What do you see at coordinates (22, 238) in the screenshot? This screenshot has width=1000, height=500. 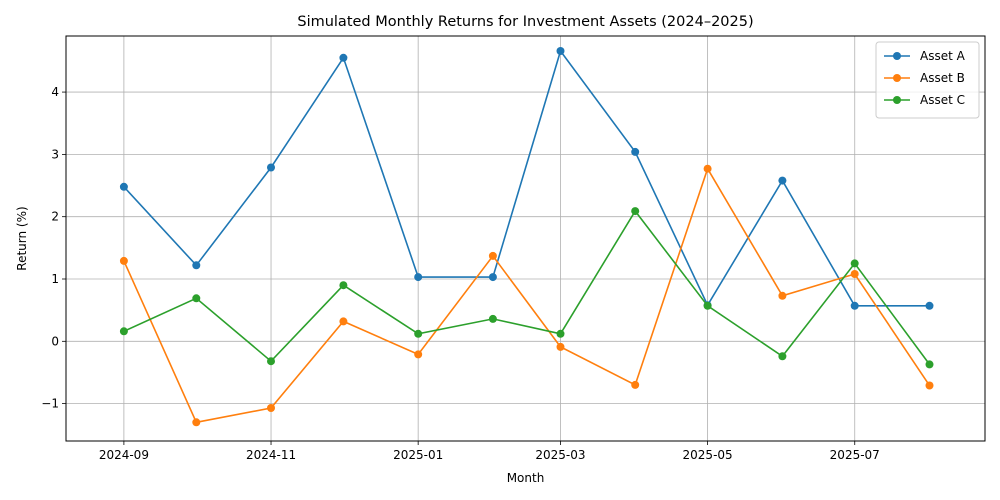 I see `y-axis-label: Return (%)` at bounding box center [22, 238].